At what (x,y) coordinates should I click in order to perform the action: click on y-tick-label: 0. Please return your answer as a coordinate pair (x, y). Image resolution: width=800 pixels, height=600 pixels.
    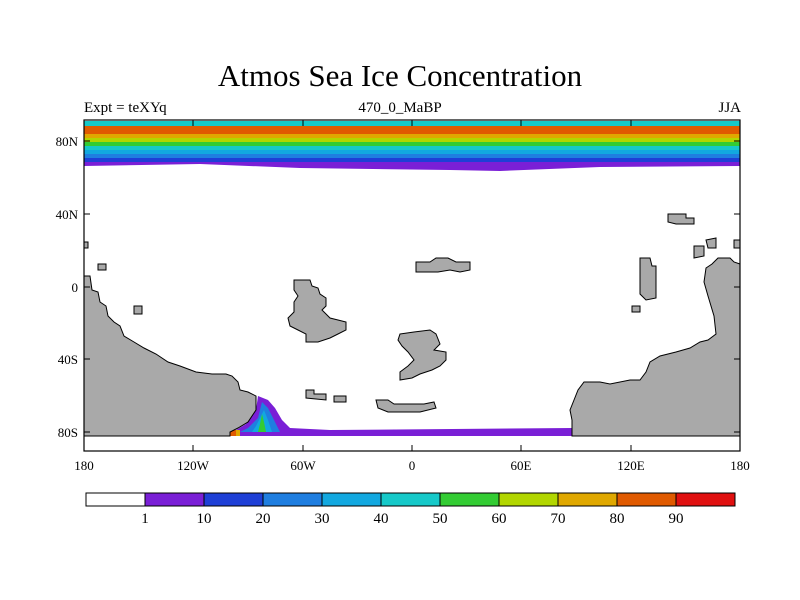
    Looking at the image, I should click on (75, 287).